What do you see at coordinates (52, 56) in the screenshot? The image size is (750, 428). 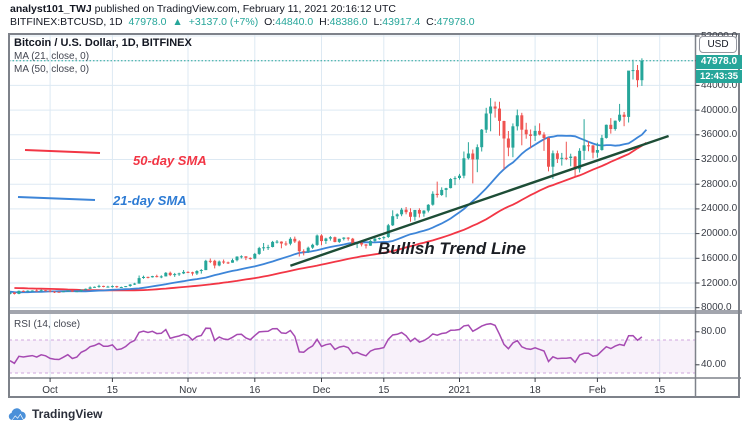 I see `legend-ma21: MA (21, close, 0)` at bounding box center [52, 56].